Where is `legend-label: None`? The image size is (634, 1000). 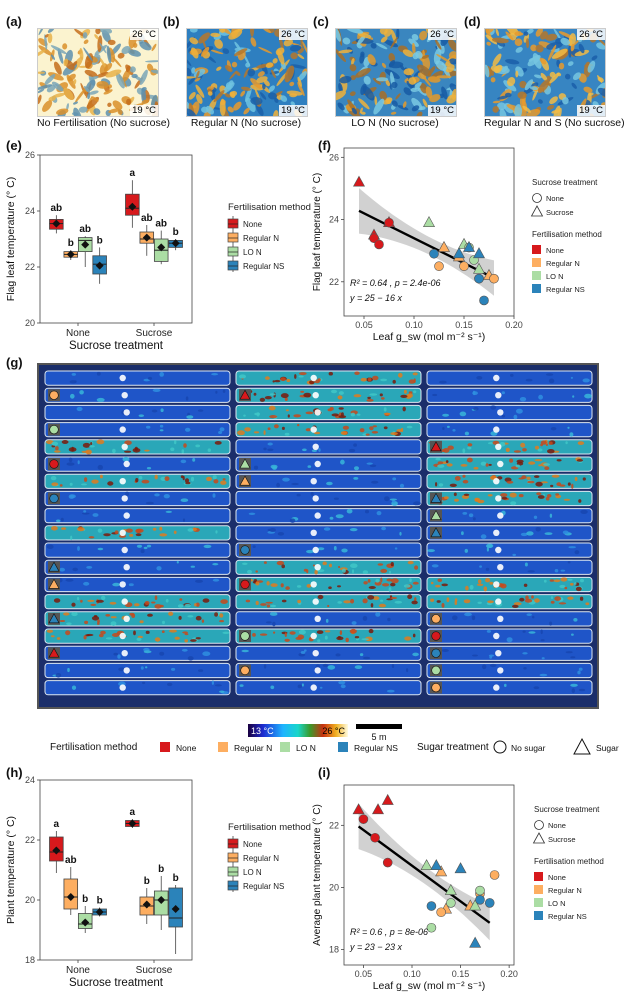 legend-label: None is located at coordinates (253, 844).